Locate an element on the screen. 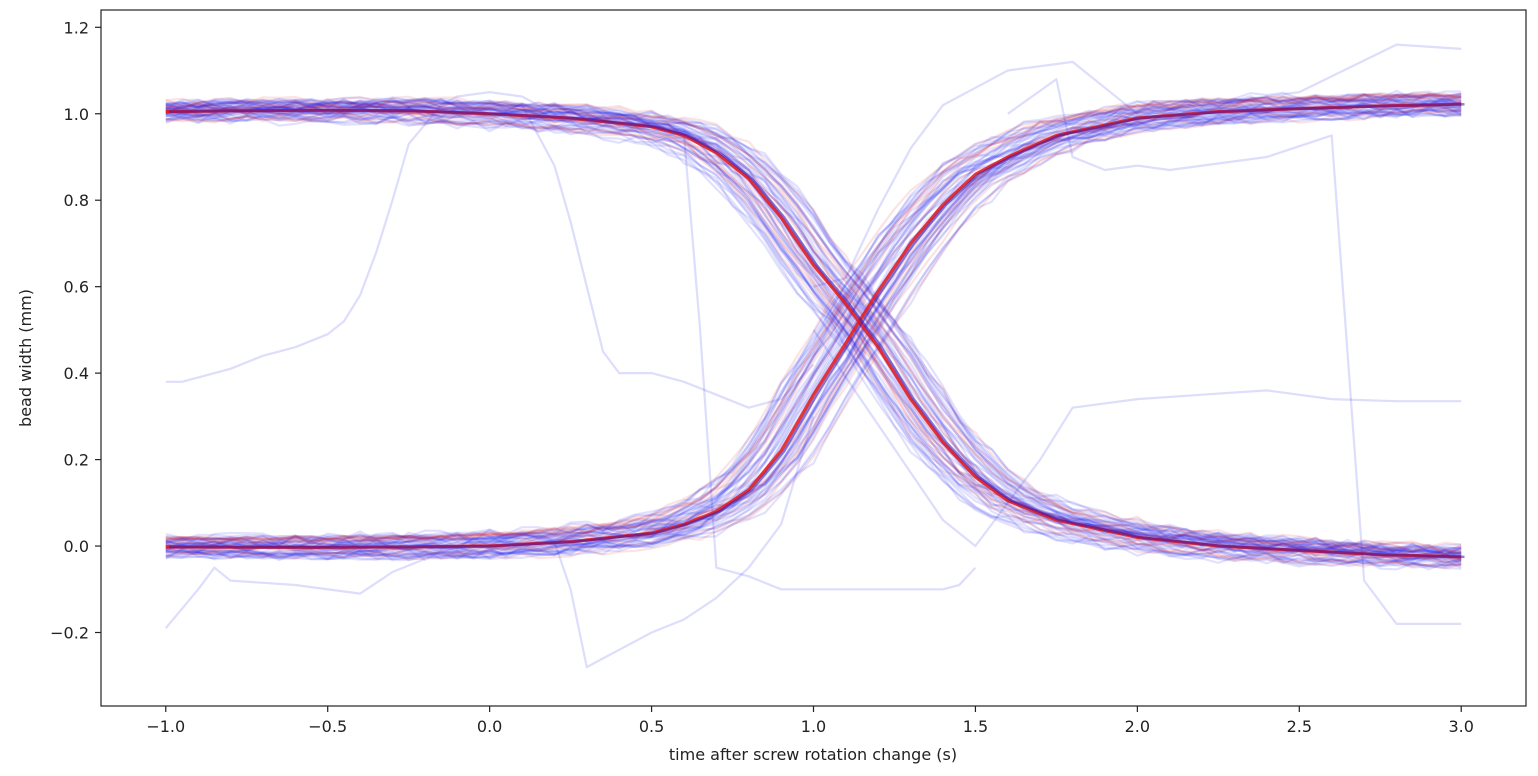 The height and width of the screenshot is (776, 1538). x-axis-label: time after screw rotation change (s) is located at coordinates (813, 754).